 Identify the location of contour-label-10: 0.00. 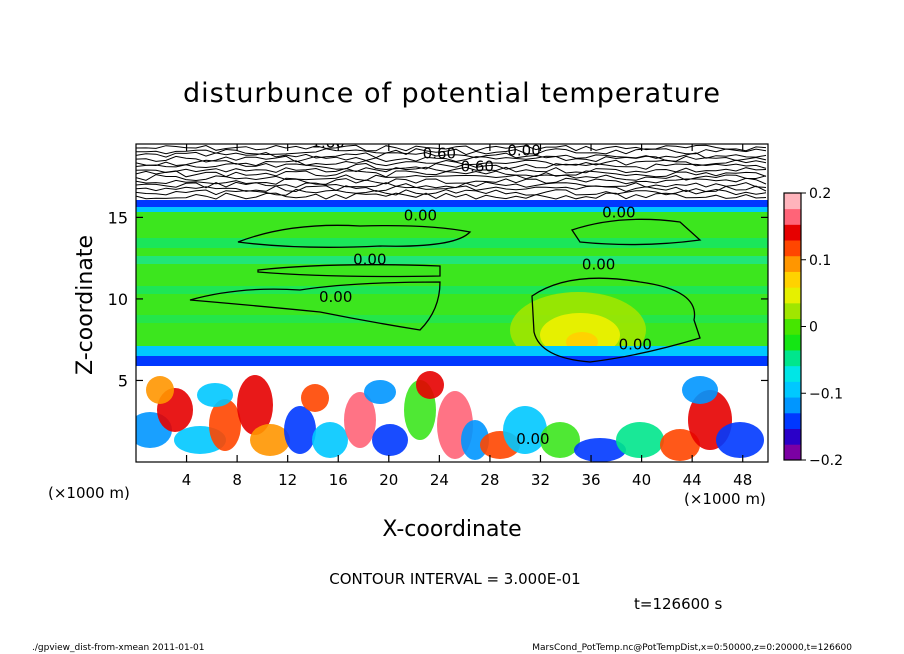
(523, 150).